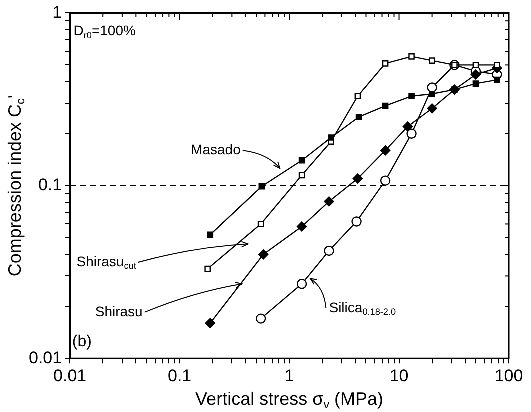 The image size is (531, 412). What do you see at coordinates (50, 185) in the screenshot?
I see `y-tick-label: 0.1` at bounding box center [50, 185].